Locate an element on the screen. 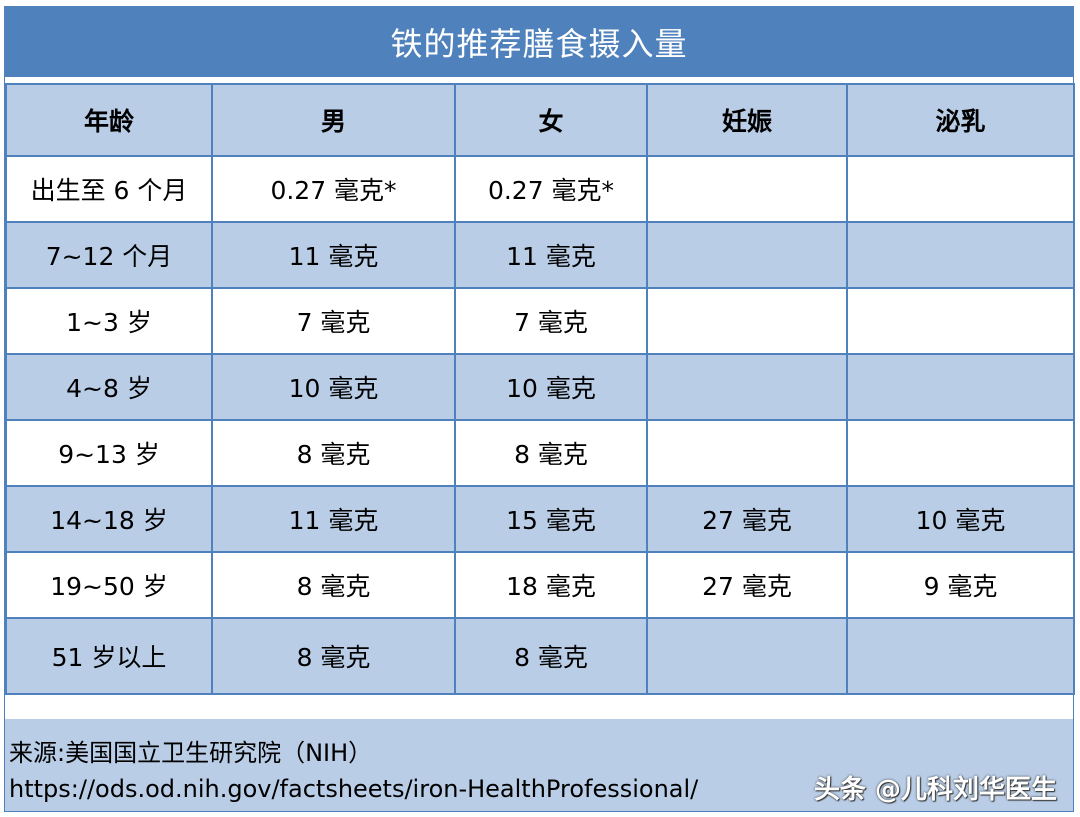 Image resolution: width=1080 pixels, height=817 pixels. cell-male: 10 毫克 is located at coordinates (333, 387).